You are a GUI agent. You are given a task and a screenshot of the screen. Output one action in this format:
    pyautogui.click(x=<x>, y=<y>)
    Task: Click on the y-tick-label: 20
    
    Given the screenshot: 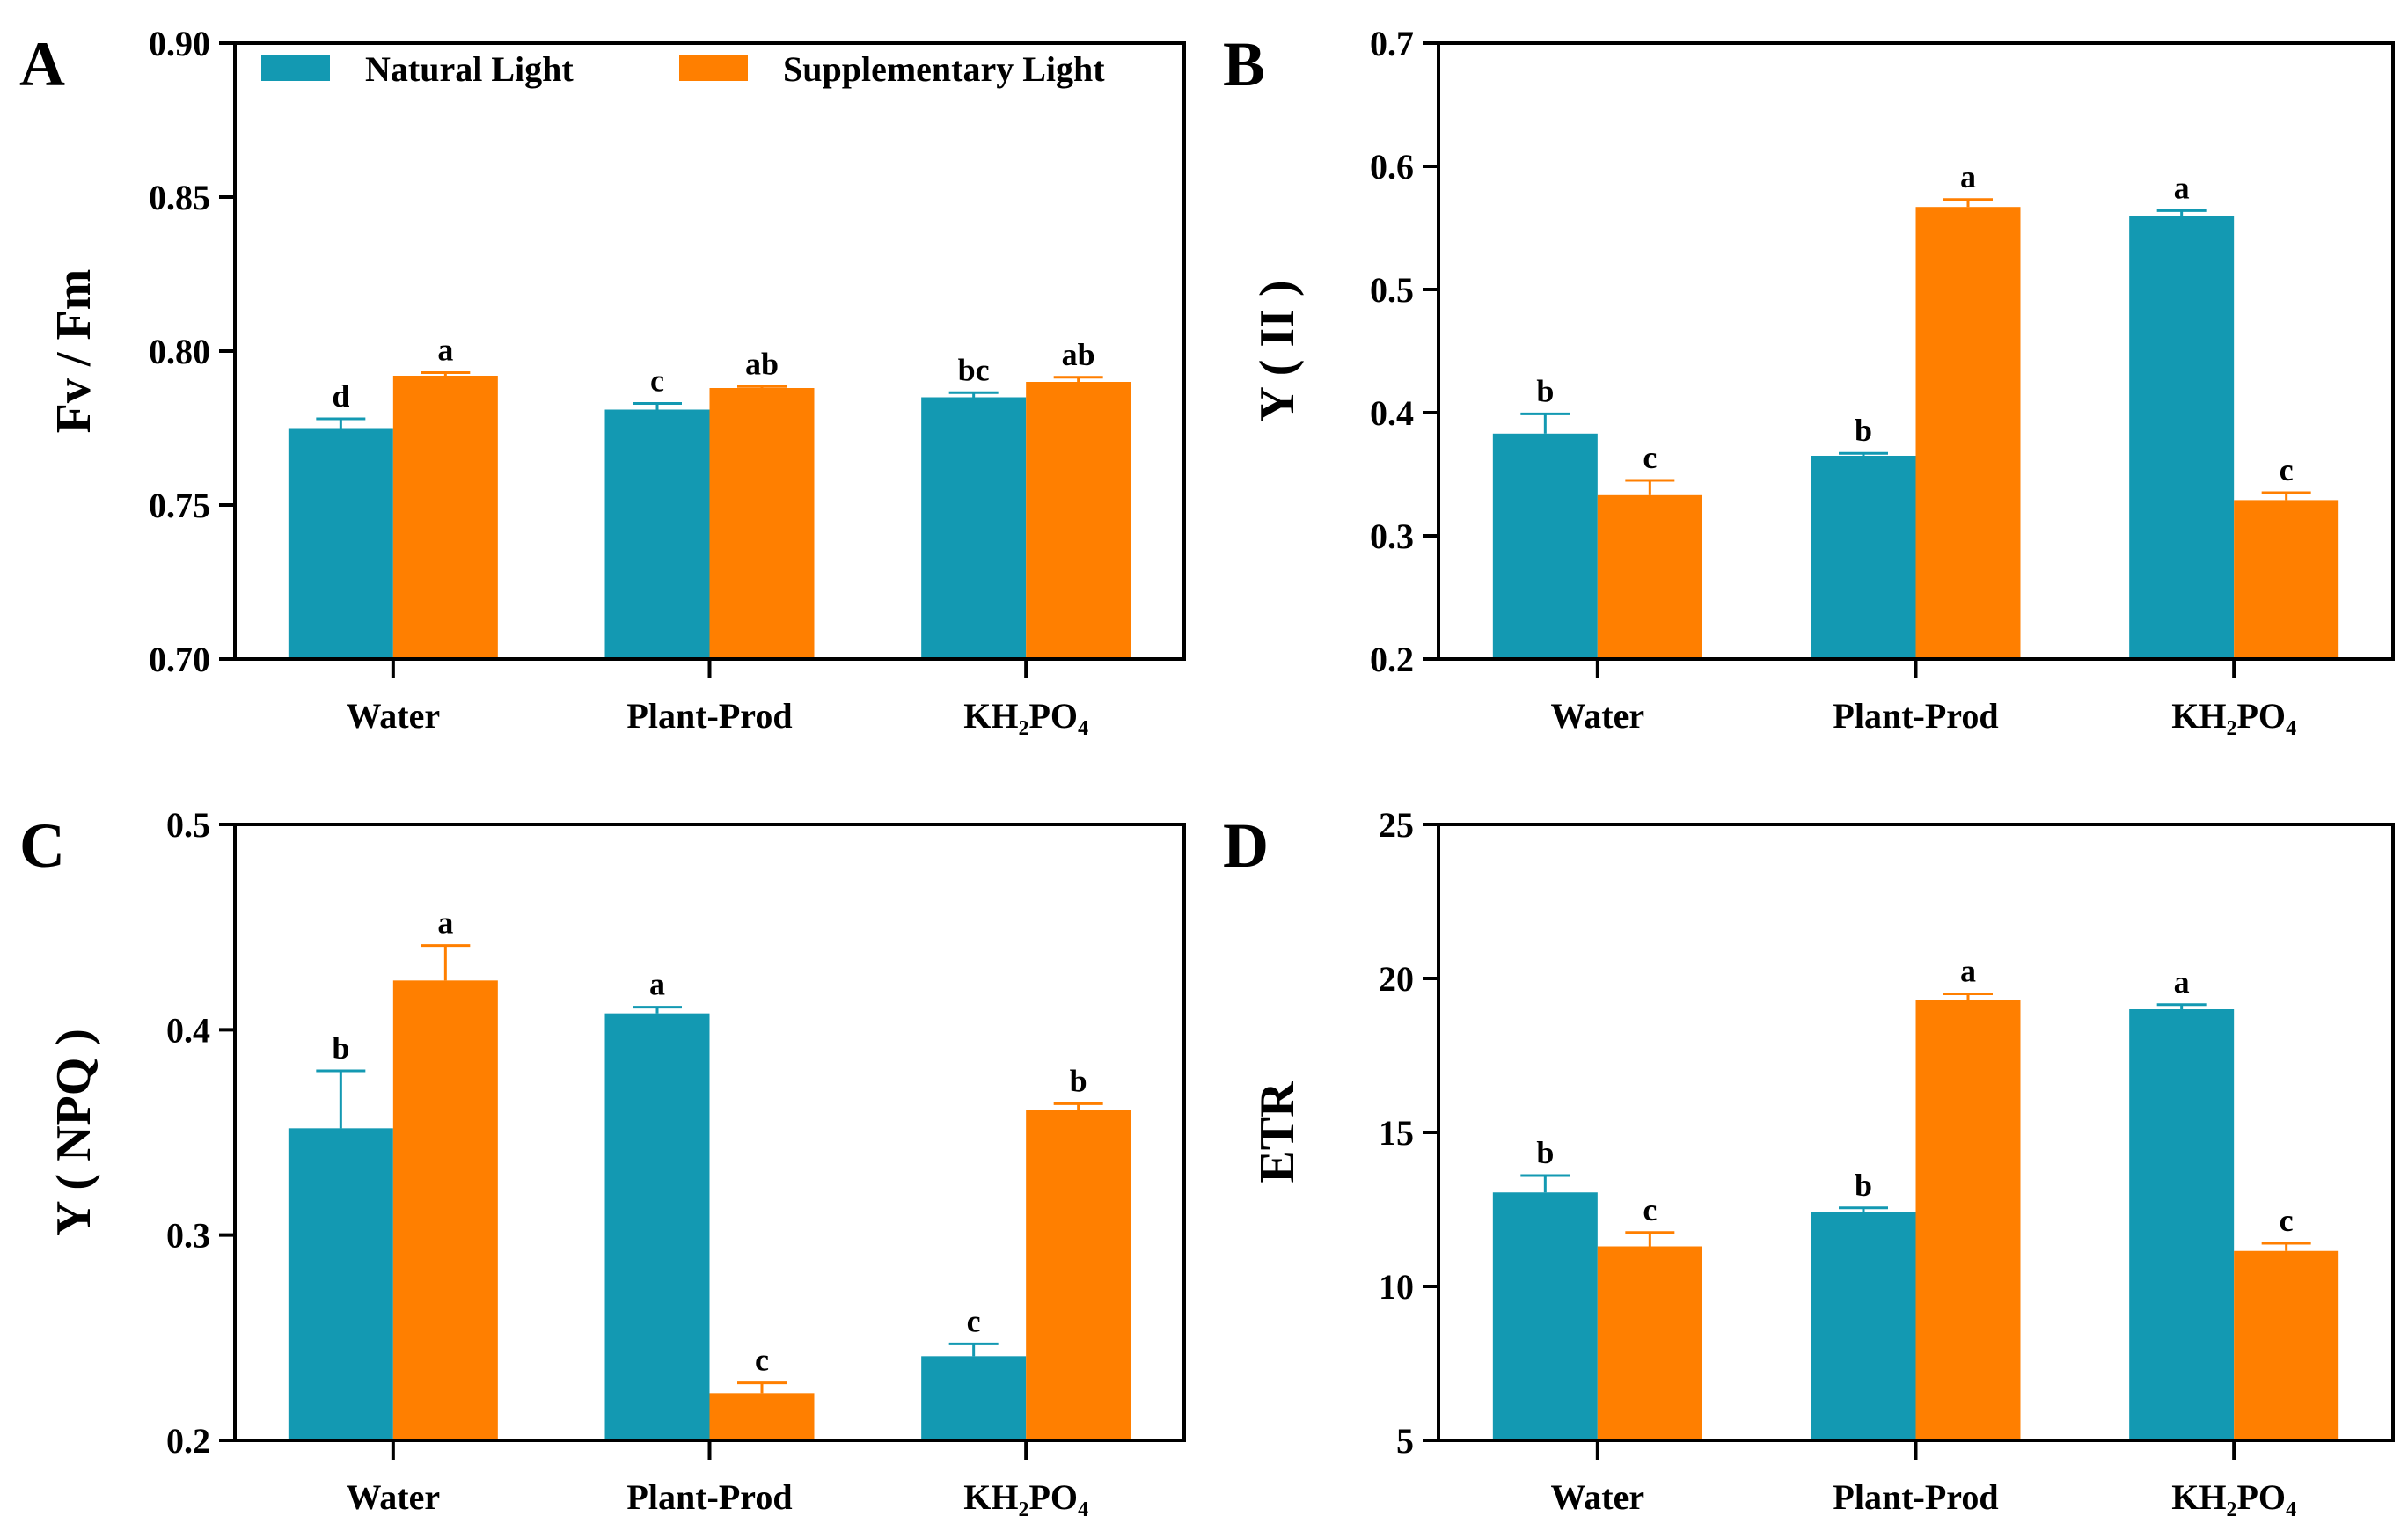 What is the action you would take?
    pyautogui.click(x=1397, y=979)
    